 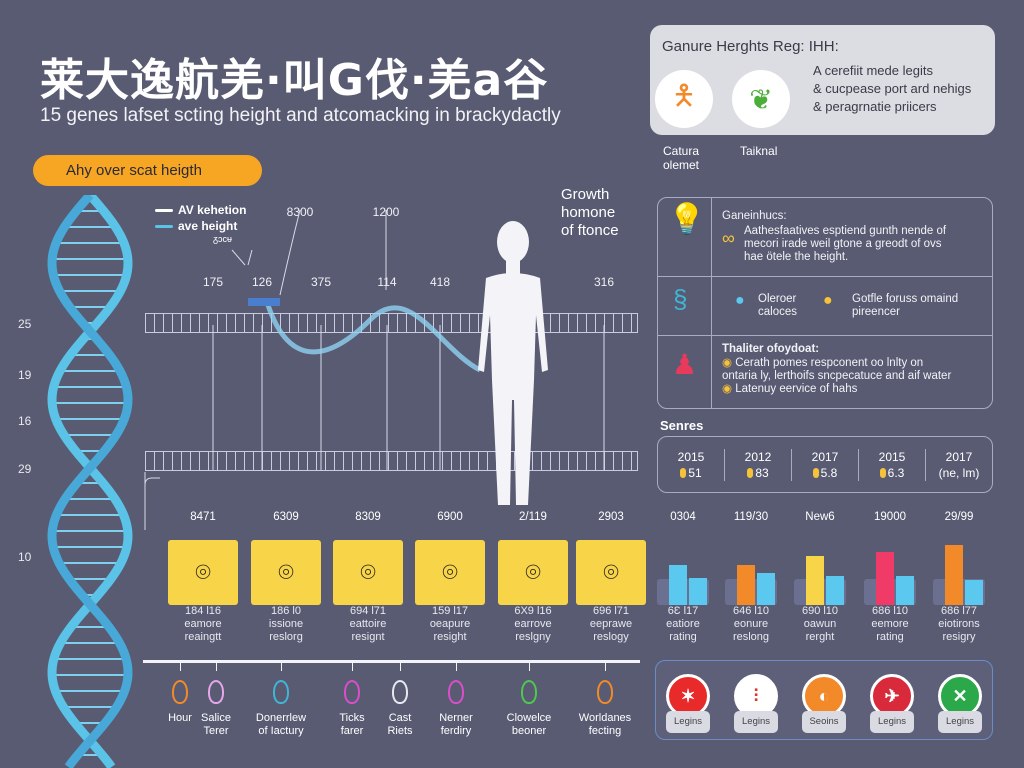 I want to click on value-label: 2/119, so click(x=533, y=517).